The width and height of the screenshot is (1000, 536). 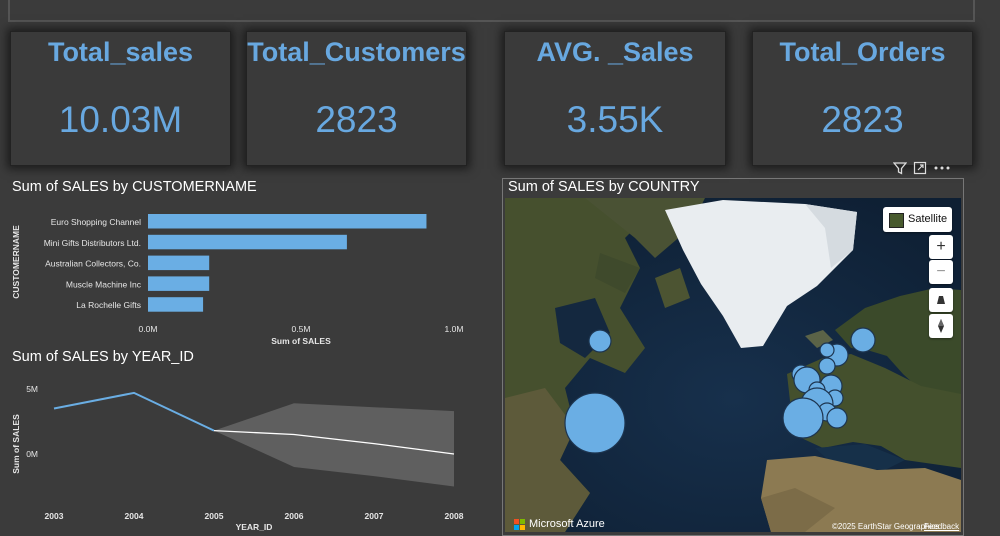 What do you see at coordinates (134, 187) in the screenshot?
I see `customer-chart-title: Sum of SALES by CUSTOMERNAME` at bounding box center [134, 187].